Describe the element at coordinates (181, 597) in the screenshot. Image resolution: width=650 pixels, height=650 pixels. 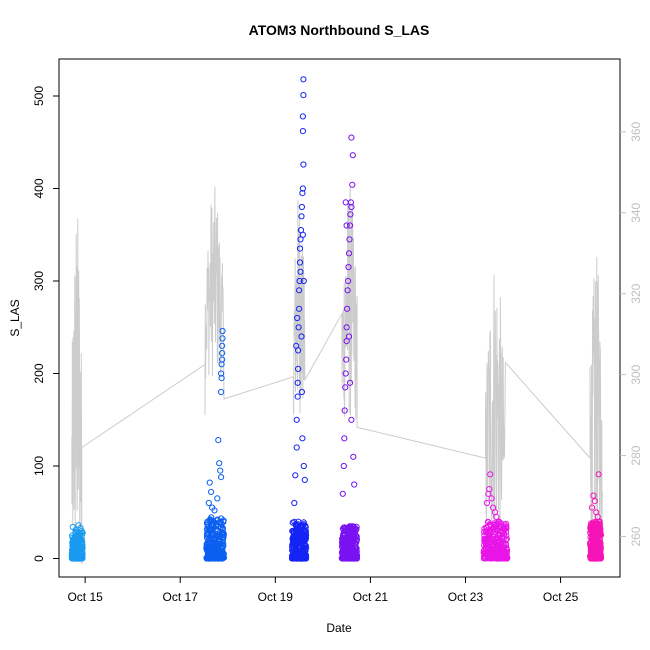
I see `x-tick-label: Oct 17` at that location.